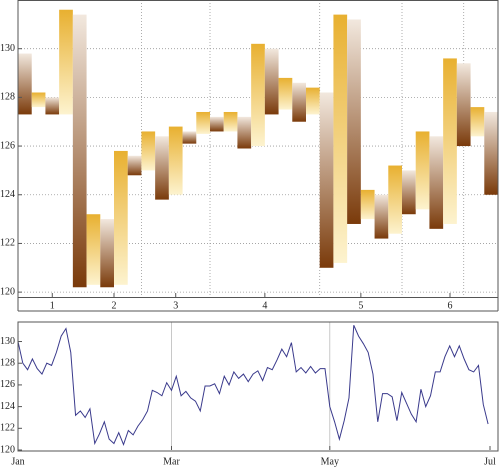 This screenshot has width=500, height=470. What do you see at coordinates (114, 305) in the screenshot?
I see `x-tick-label: 2` at bounding box center [114, 305].